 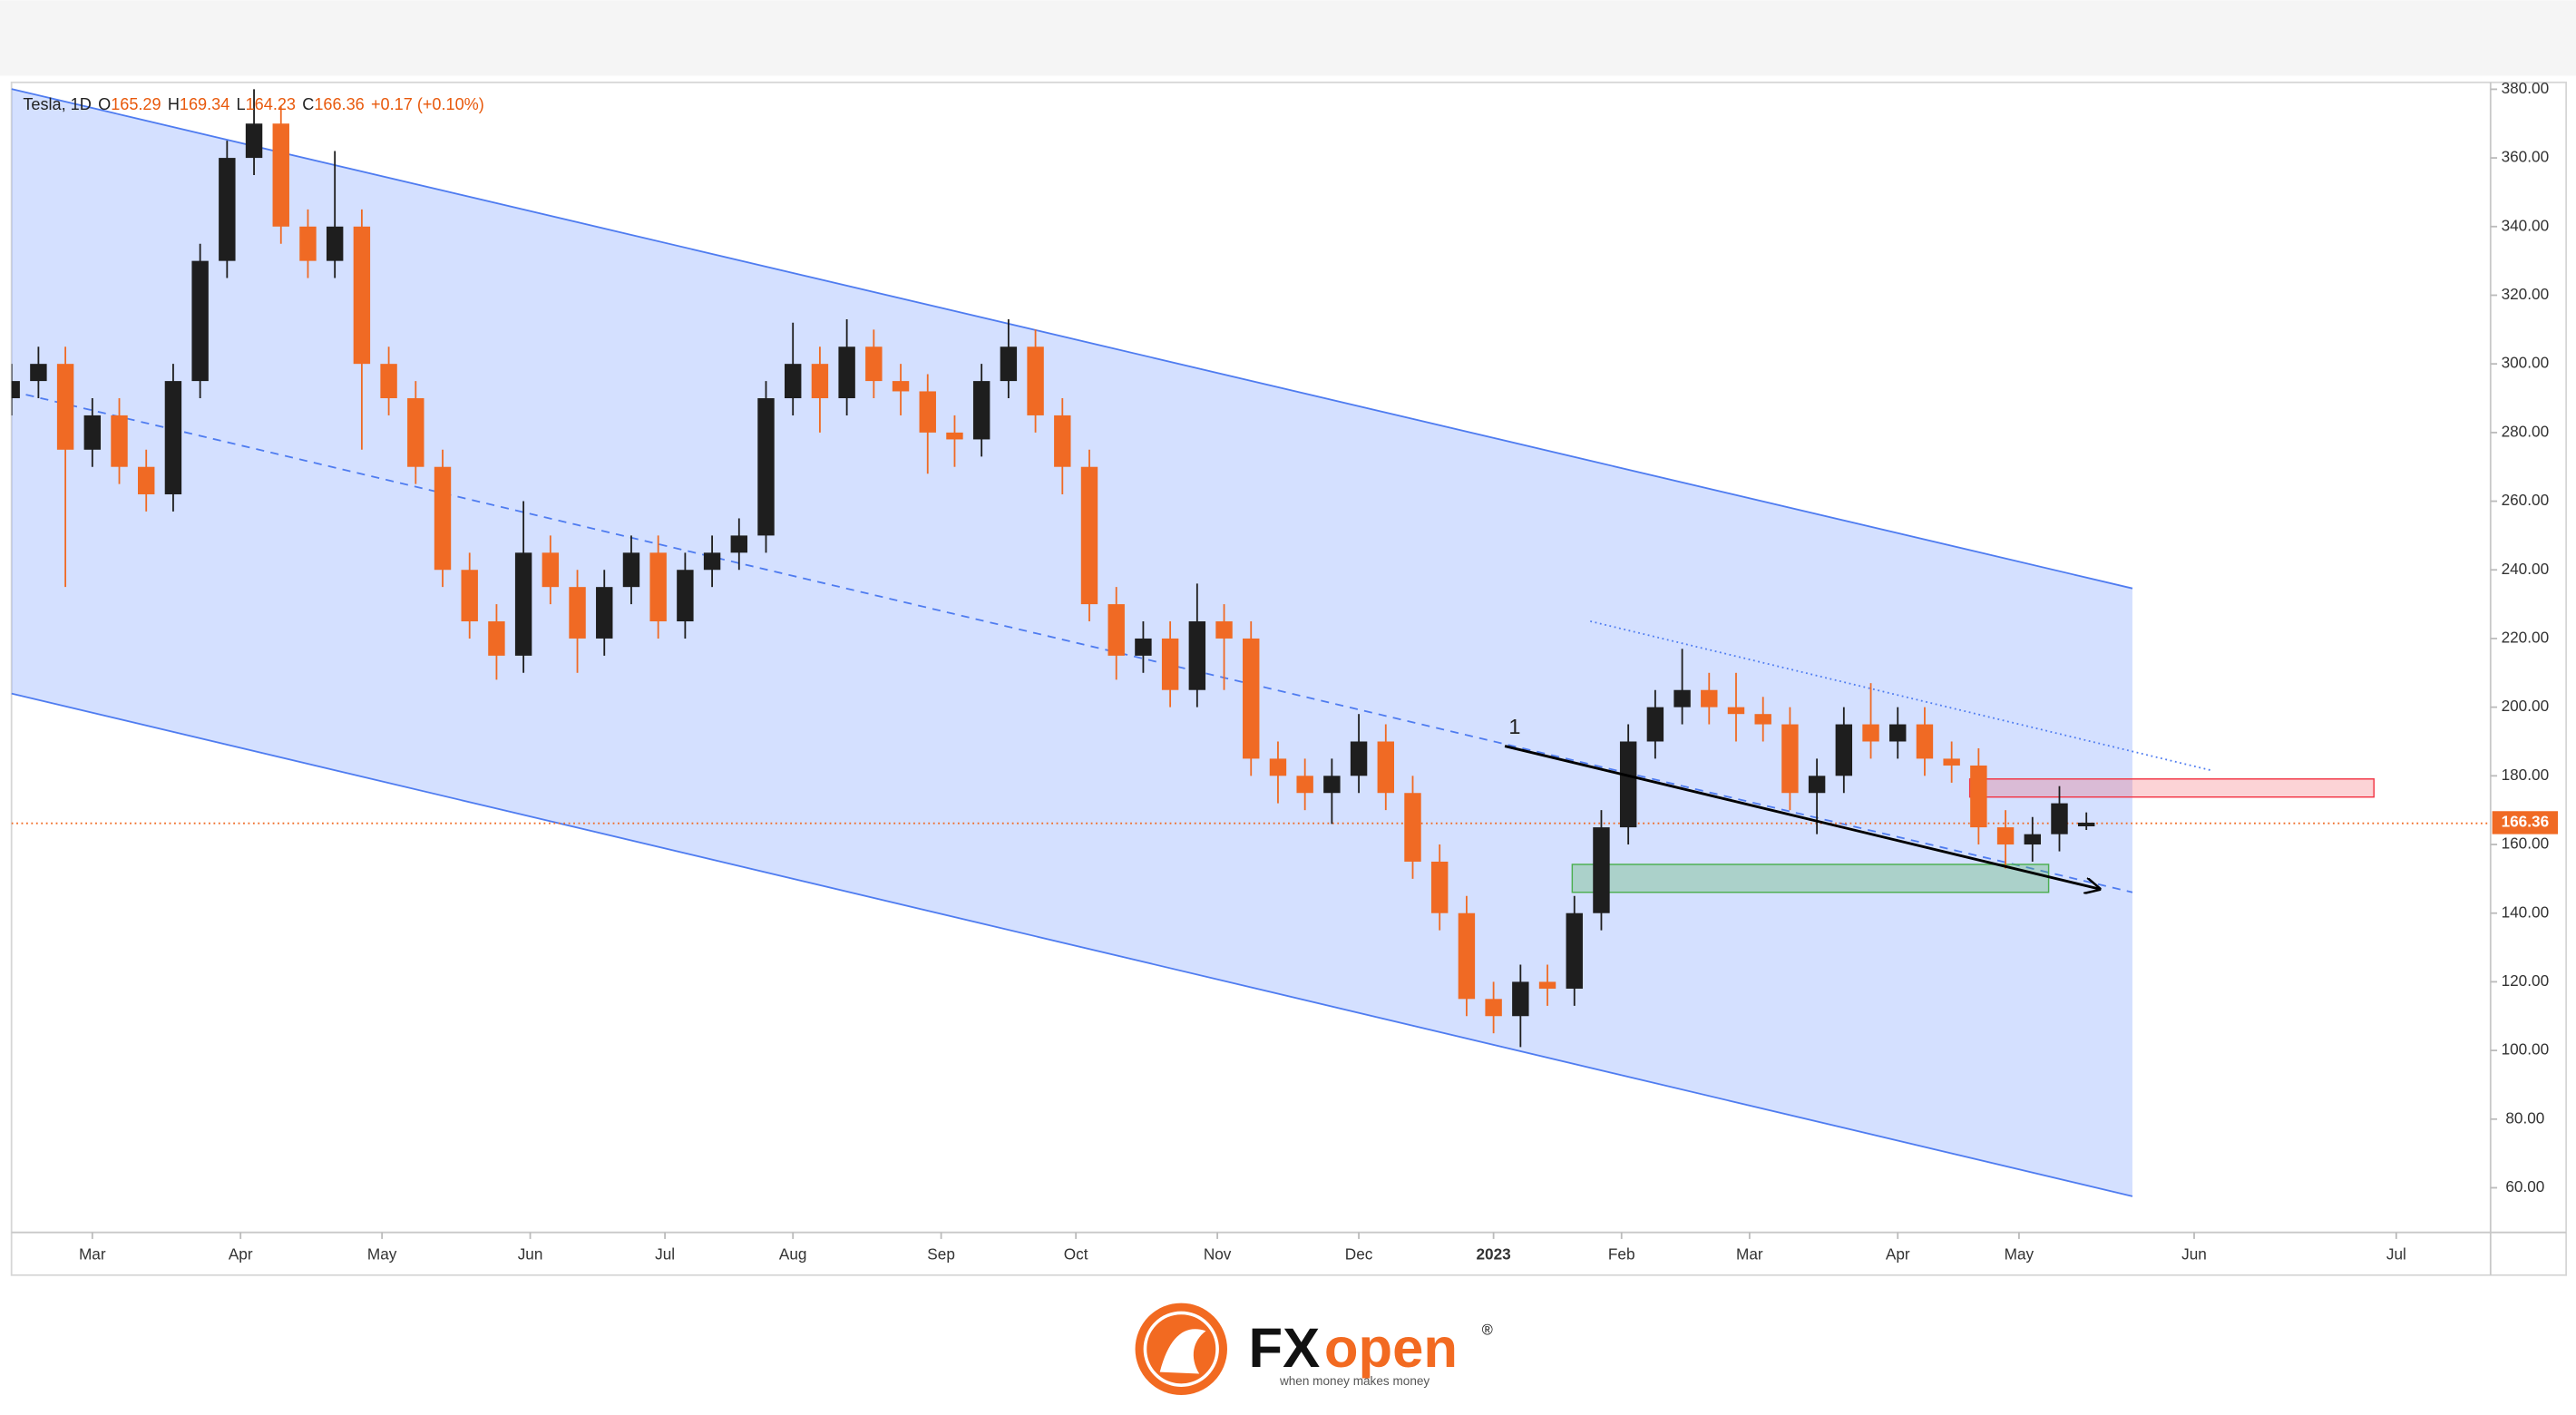 What do you see at coordinates (1354, 1381) in the screenshot?
I see `brand-slogan: when money makes money` at bounding box center [1354, 1381].